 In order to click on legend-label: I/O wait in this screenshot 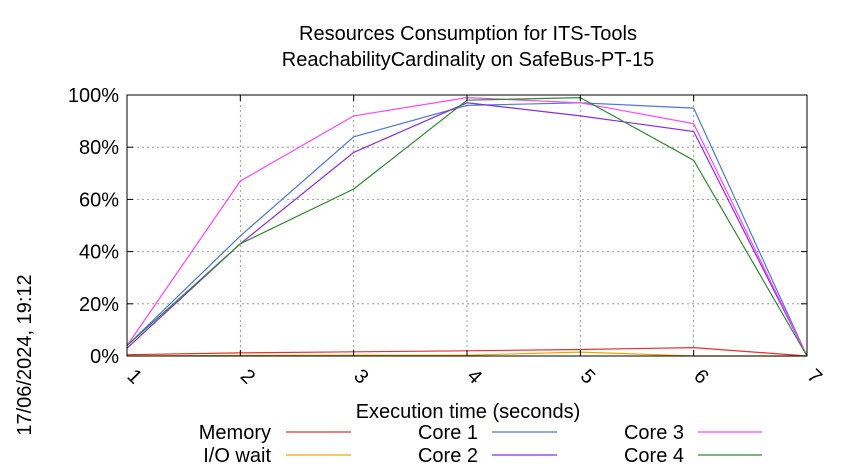, I will do `click(237, 456)`.